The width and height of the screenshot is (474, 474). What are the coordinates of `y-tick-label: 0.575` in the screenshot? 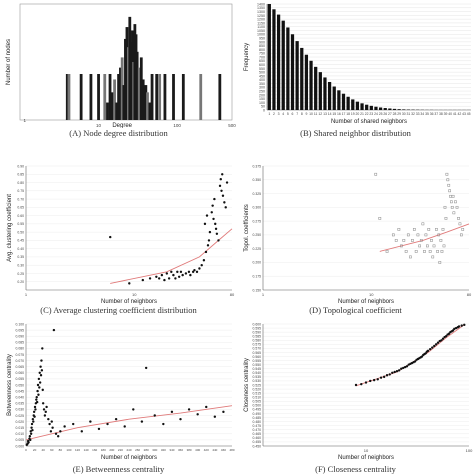 It's located at (257, 345).